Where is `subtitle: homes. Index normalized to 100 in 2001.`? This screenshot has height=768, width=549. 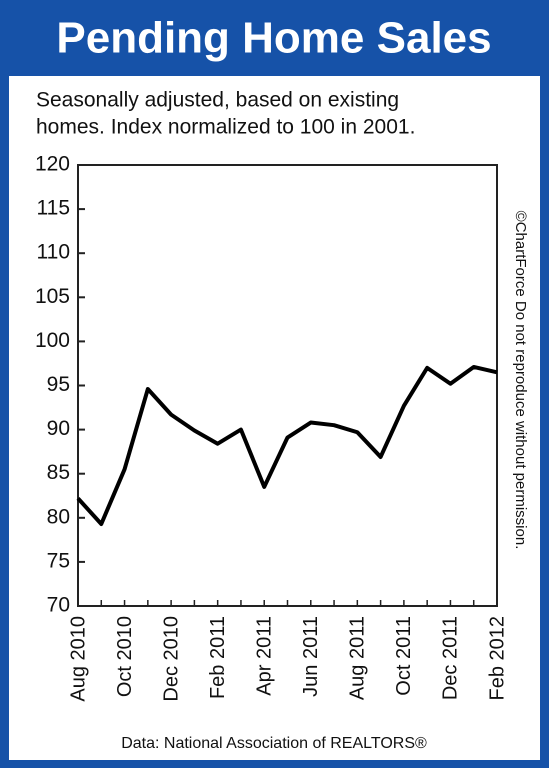
subtitle: homes. Index normalized to 100 in 2001. is located at coordinates (225, 127).